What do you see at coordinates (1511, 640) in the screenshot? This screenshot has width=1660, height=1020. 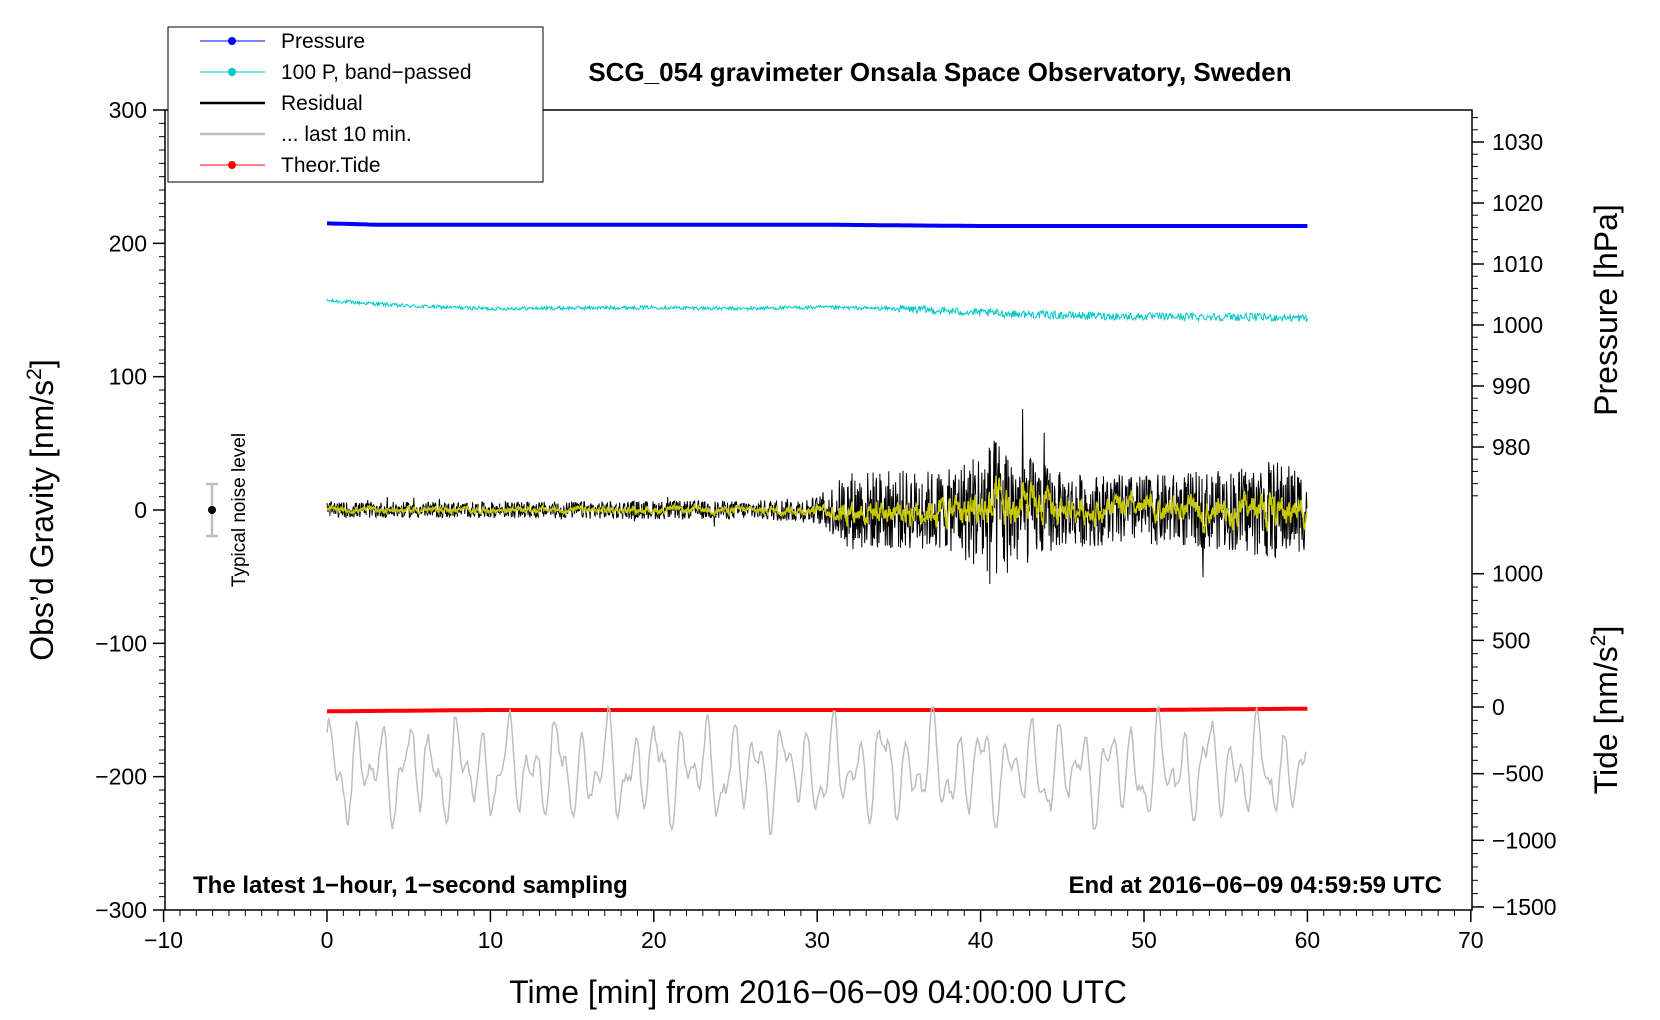 I see `tide-tick-label: 500` at bounding box center [1511, 640].